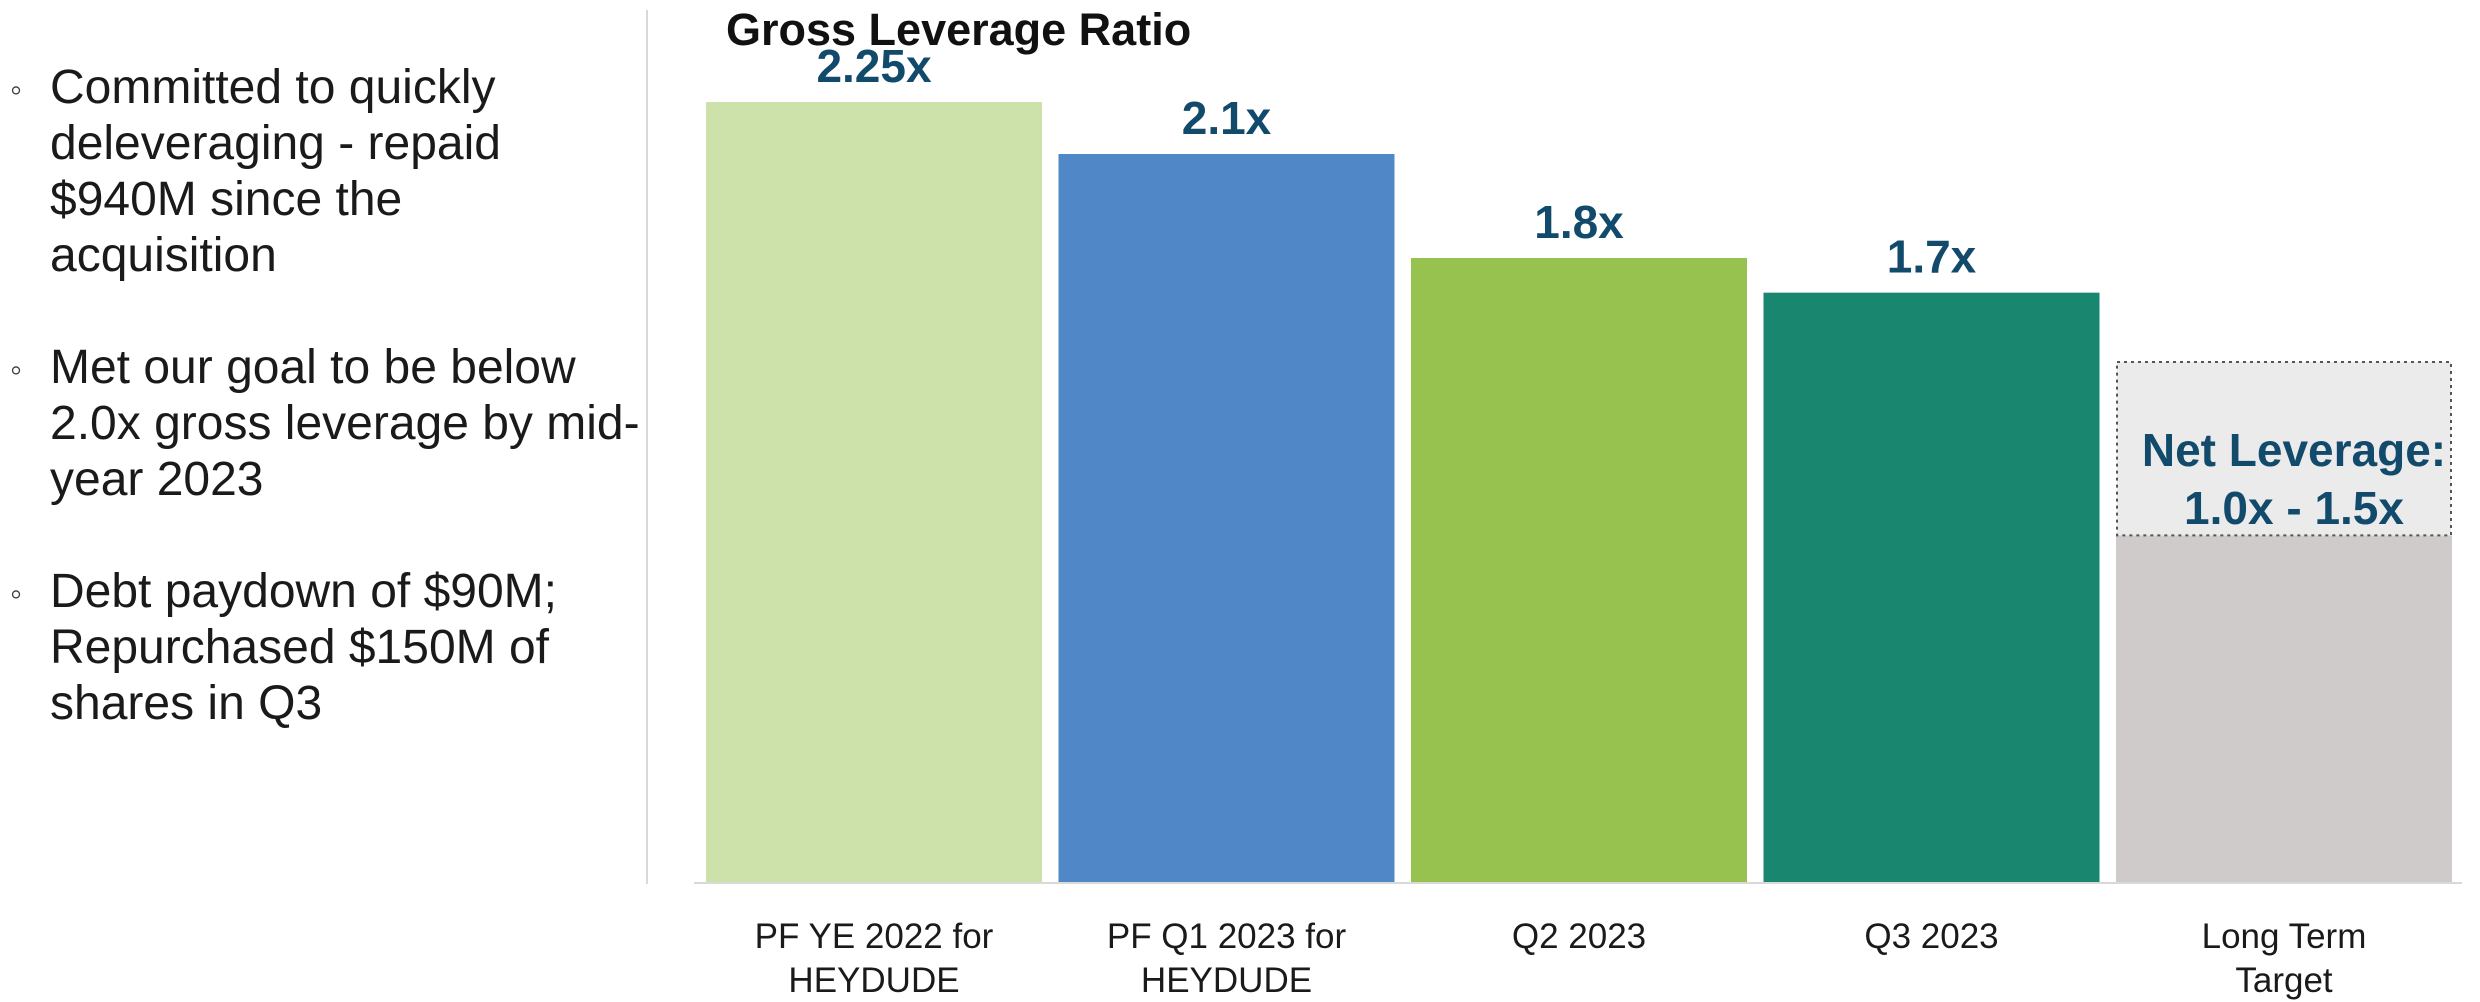 The height and width of the screenshot is (1002, 2480). Describe the element at coordinates (1227, 118) in the screenshot. I see `bar-value-label: 2.1x` at that location.